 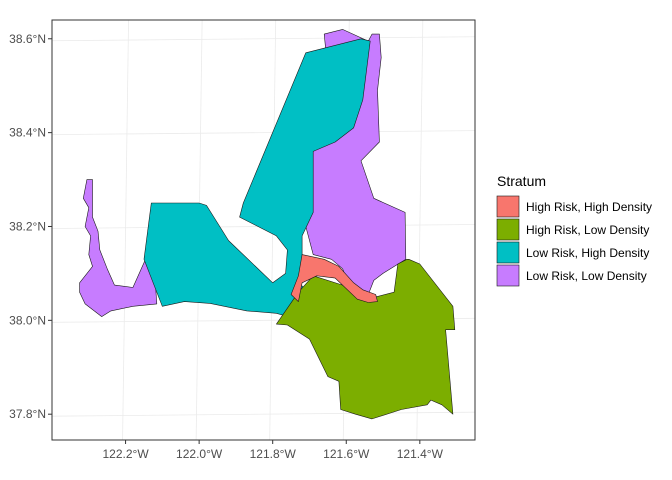 What do you see at coordinates (587, 230) in the screenshot?
I see `legend-label-1: High Risk, Low Density` at bounding box center [587, 230].